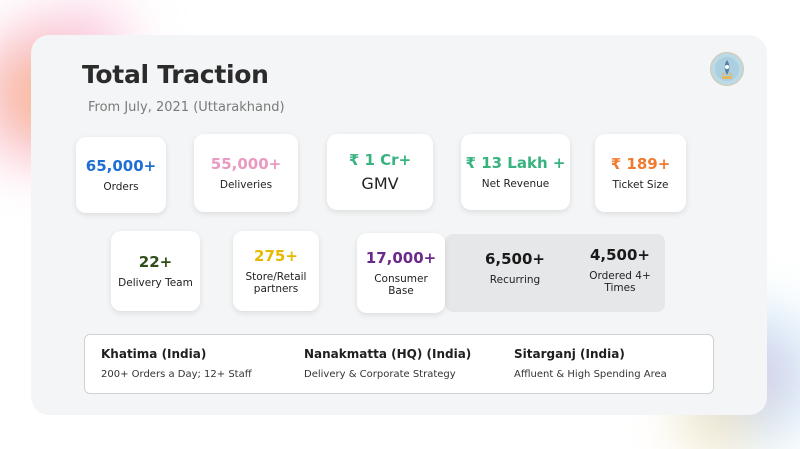 This screenshot has width=800, height=449. I want to click on stat-label: Orders, so click(121, 186).